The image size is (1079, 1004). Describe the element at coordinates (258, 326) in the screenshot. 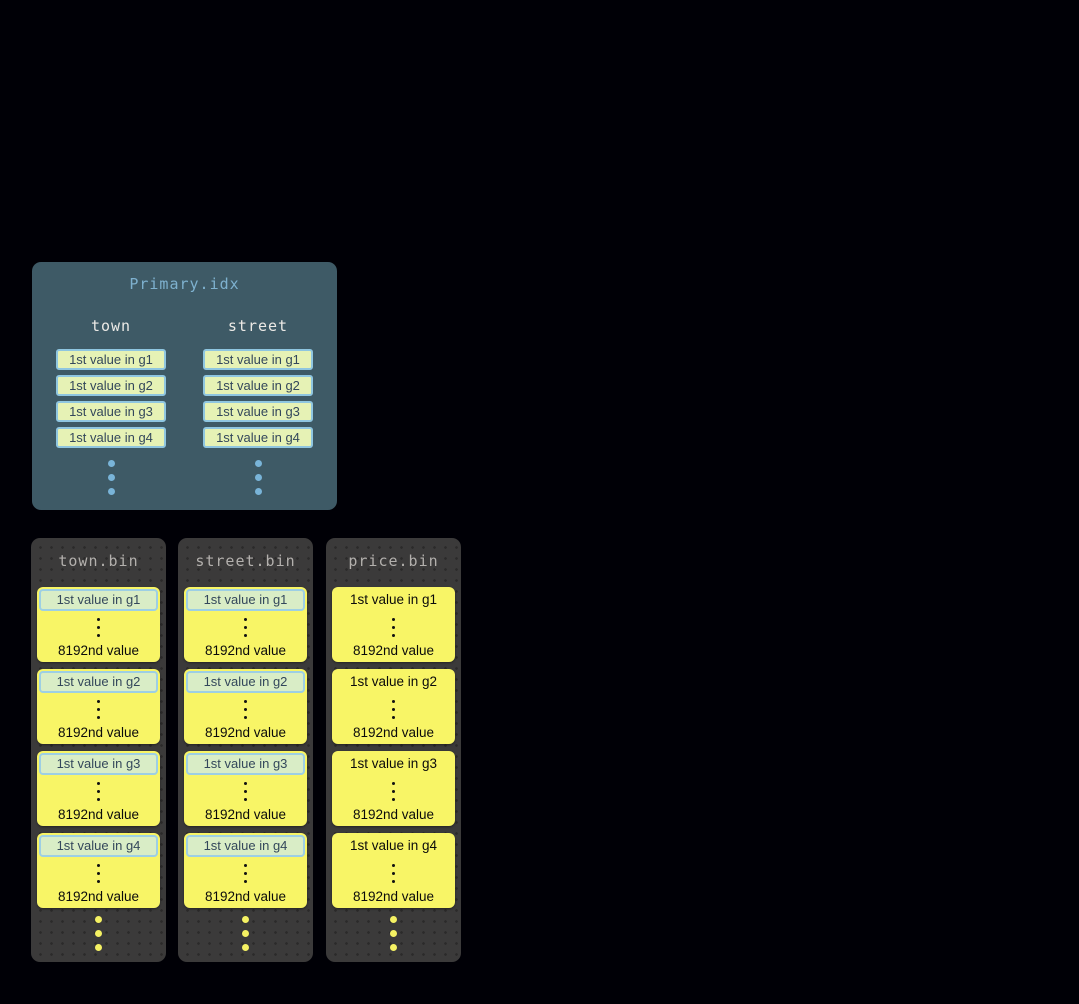

I see `index-column-header: street` at that location.